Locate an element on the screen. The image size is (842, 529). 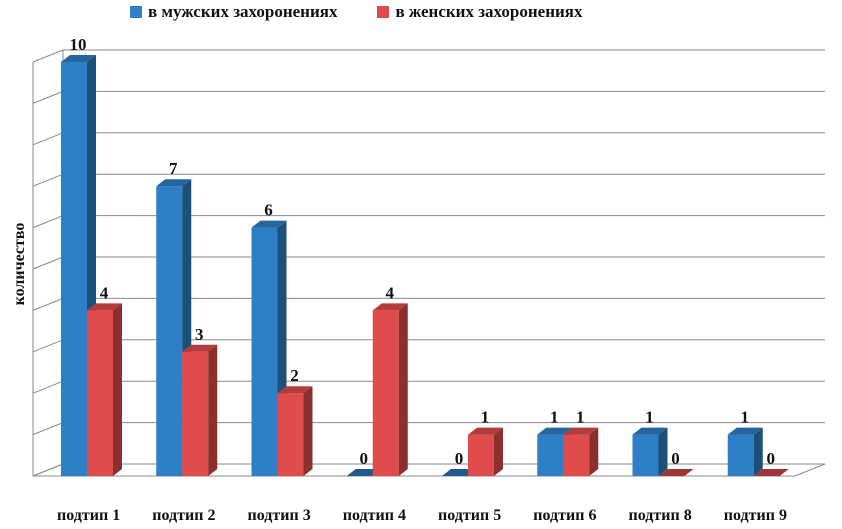
legend-label-female: в женских захоронениях is located at coordinates (489, 11).